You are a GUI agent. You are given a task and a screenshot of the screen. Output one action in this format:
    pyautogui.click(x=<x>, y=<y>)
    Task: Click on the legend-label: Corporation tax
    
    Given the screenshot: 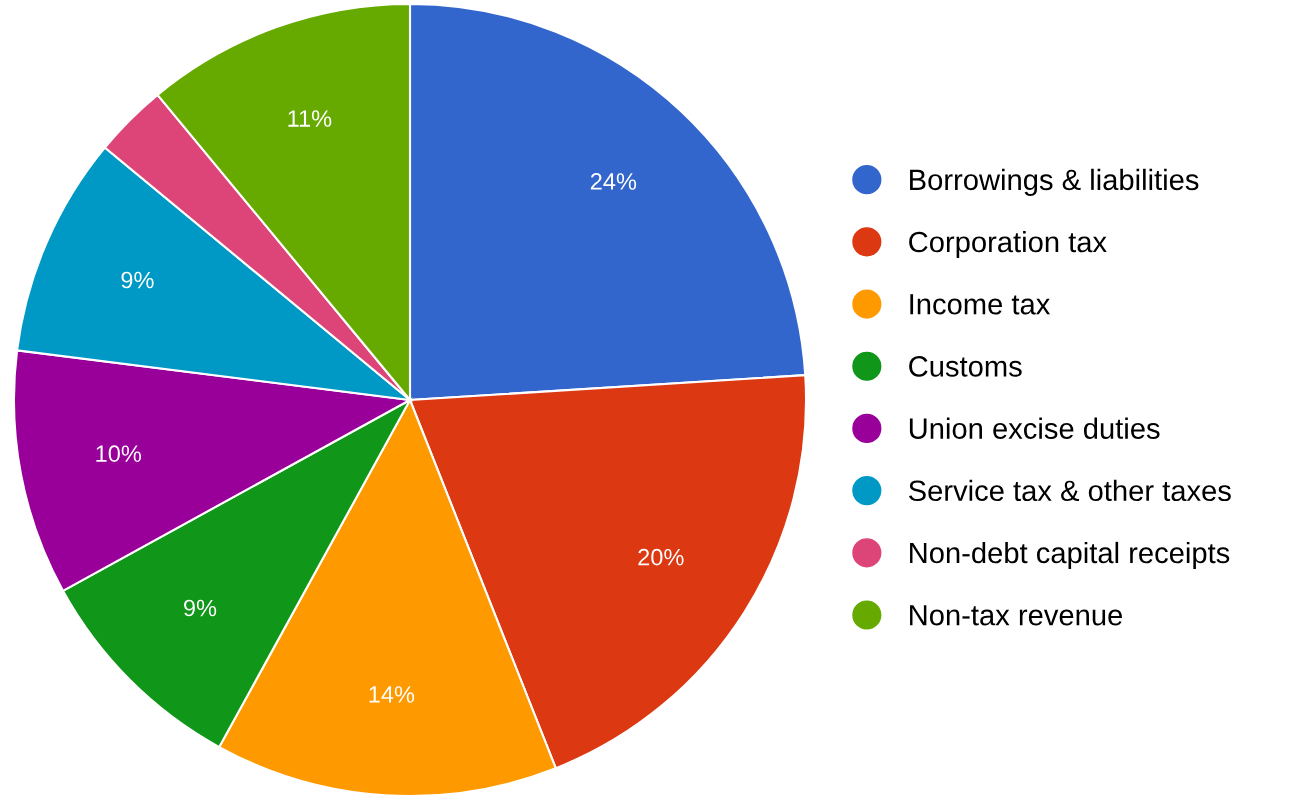 What is the action you would take?
    pyautogui.click(x=1008, y=244)
    